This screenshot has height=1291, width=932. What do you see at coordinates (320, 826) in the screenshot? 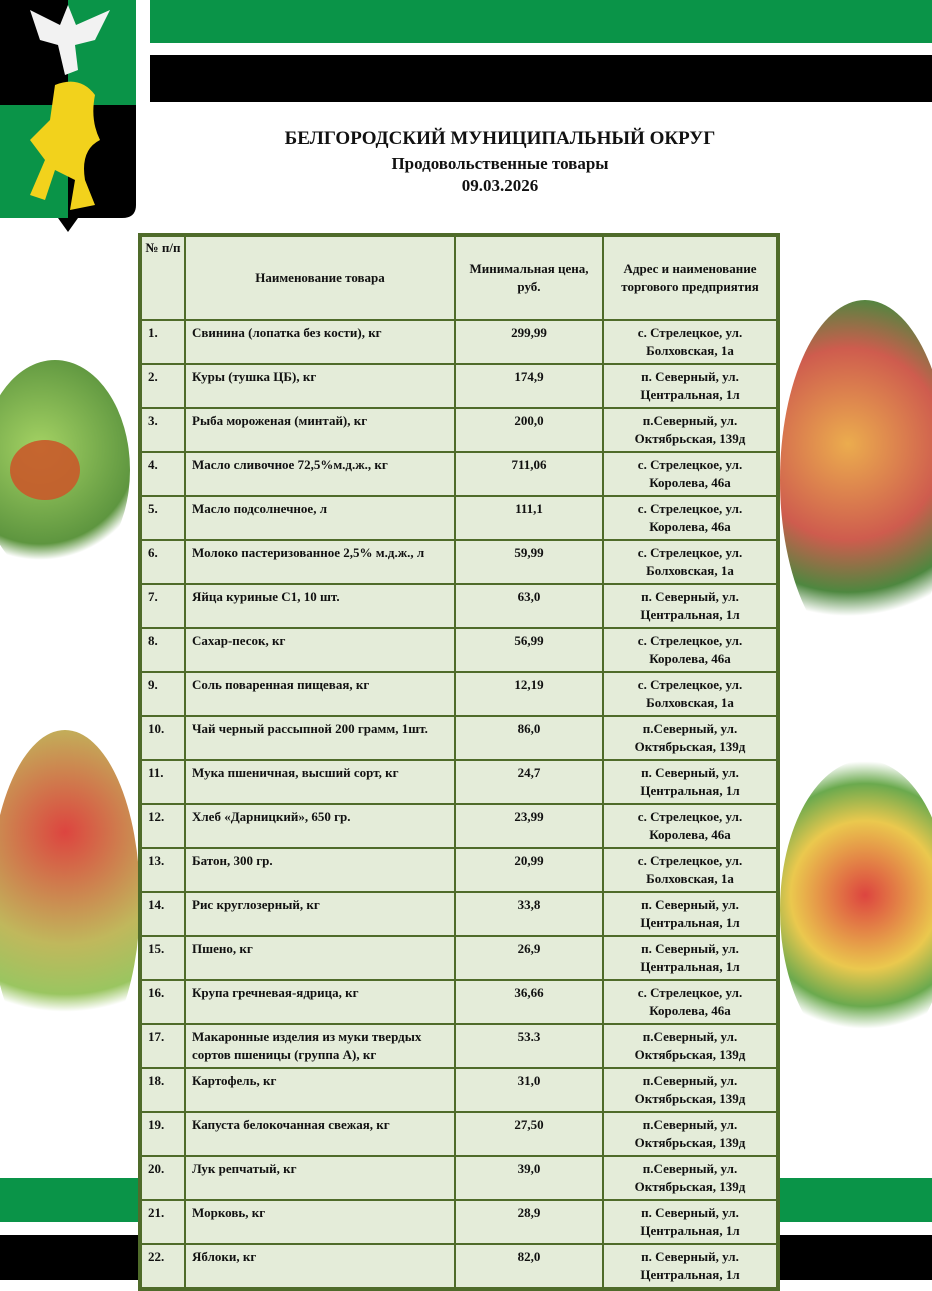
I see `product-name: Хлеб «Дарницкий», 650 гр.` at bounding box center [320, 826].